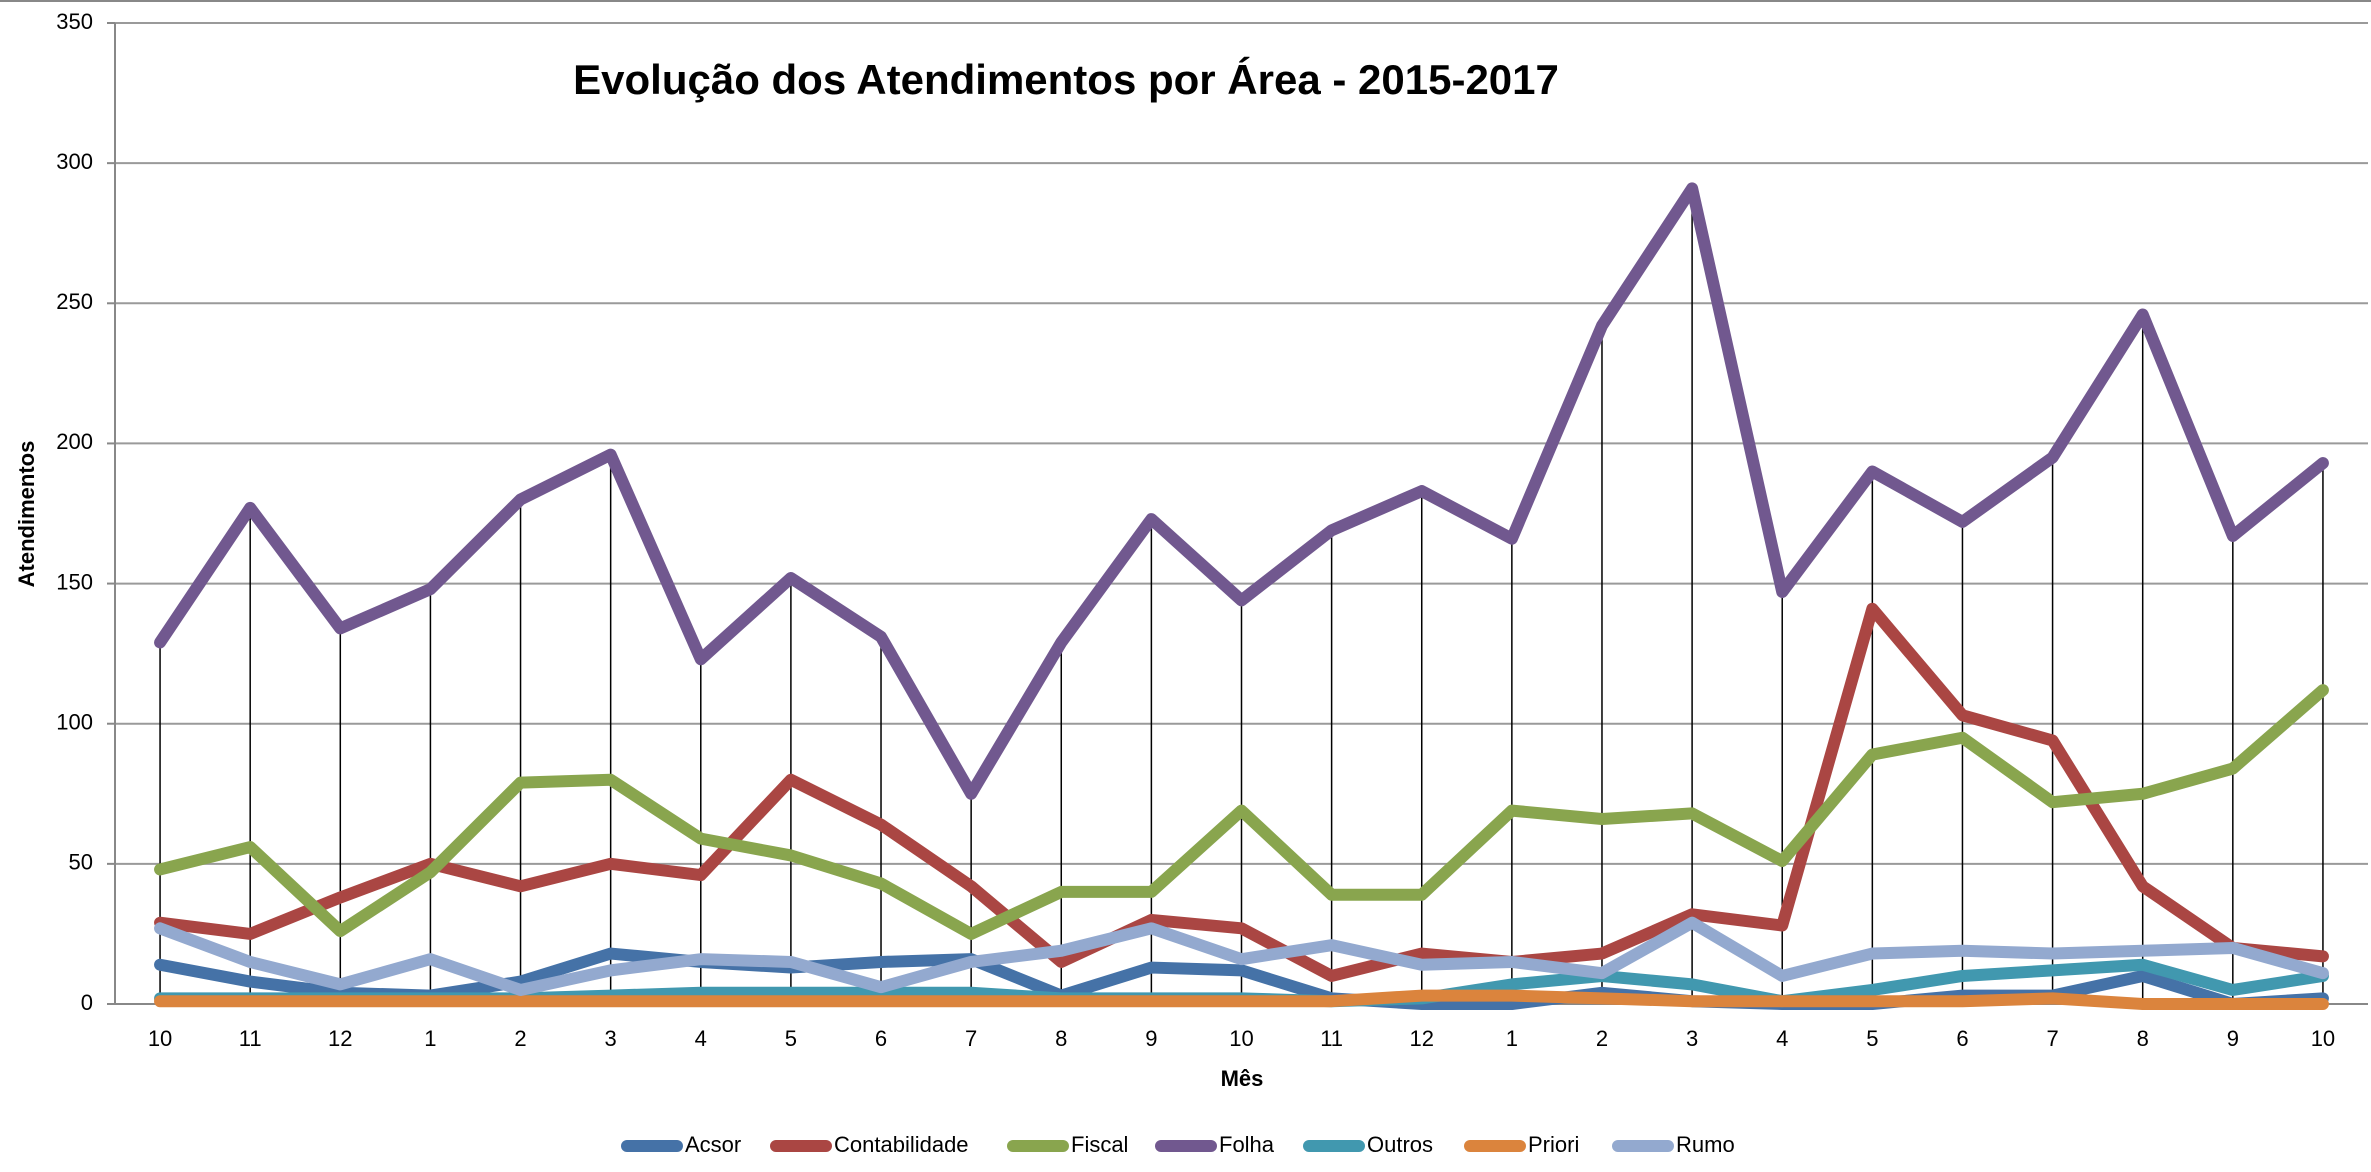 This screenshot has height=1172, width=2371. I want to click on y-axis-label: Atendimentos, so click(26, 514).